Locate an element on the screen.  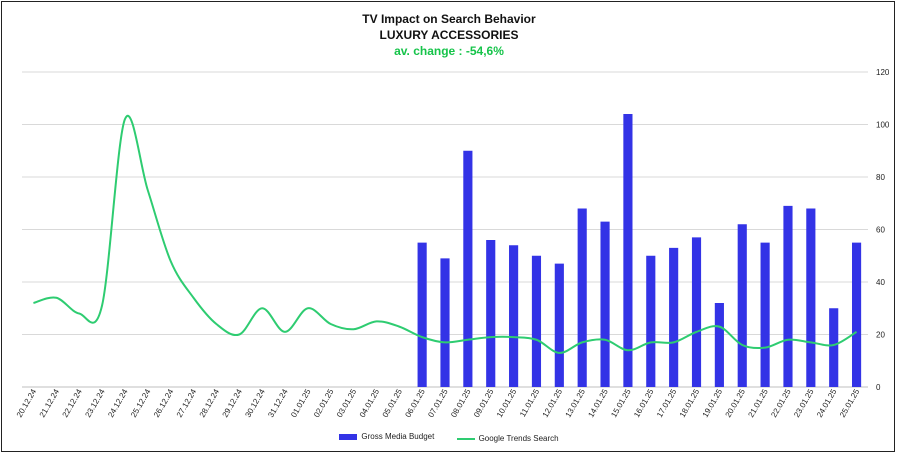
legend-label-trends: Google Trends Search is located at coordinates (518, 438).